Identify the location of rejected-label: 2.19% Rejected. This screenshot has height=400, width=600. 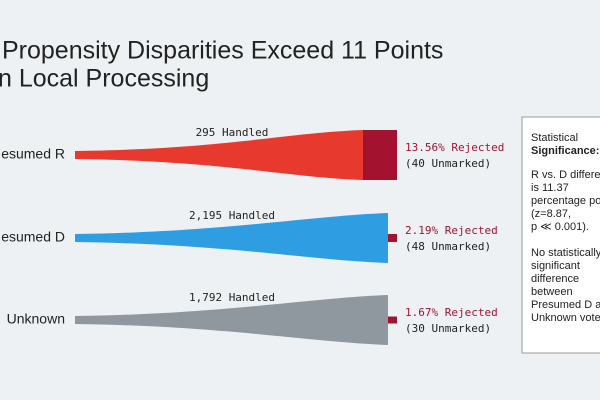
(451, 230).